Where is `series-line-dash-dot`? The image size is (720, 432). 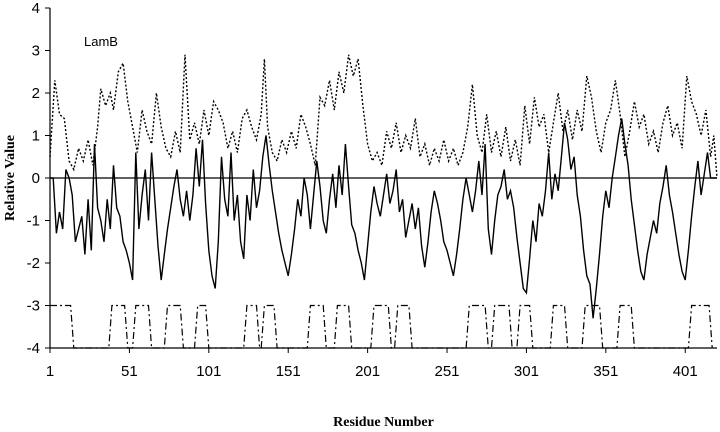
series-line-dash-dot is located at coordinates (381, 326).